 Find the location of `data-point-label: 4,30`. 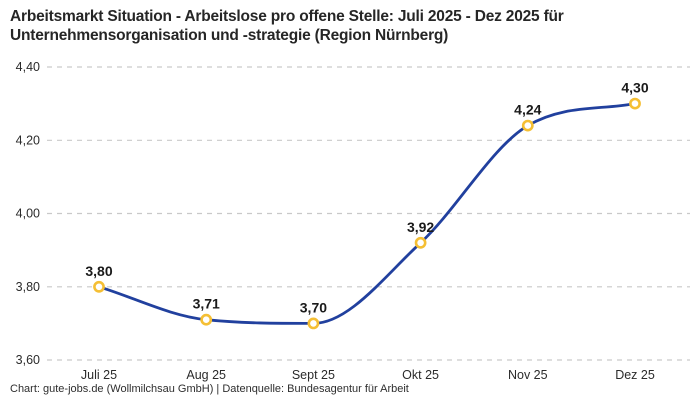

data-point-label: 4,30 is located at coordinates (634, 88).